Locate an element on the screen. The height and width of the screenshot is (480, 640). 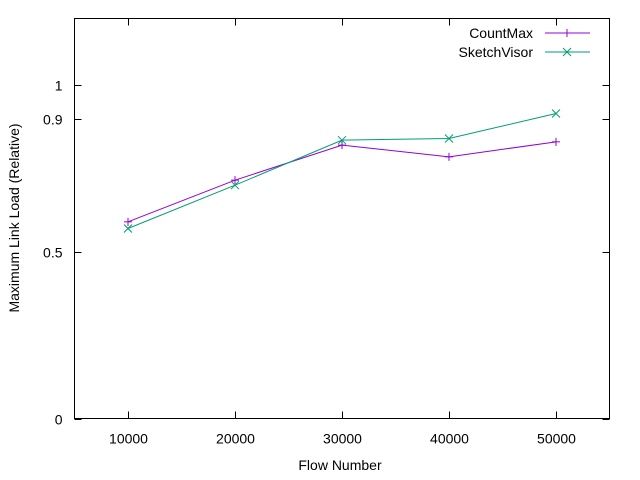
legend: CountMax SketchVisor is located at coordinates (524, 42).